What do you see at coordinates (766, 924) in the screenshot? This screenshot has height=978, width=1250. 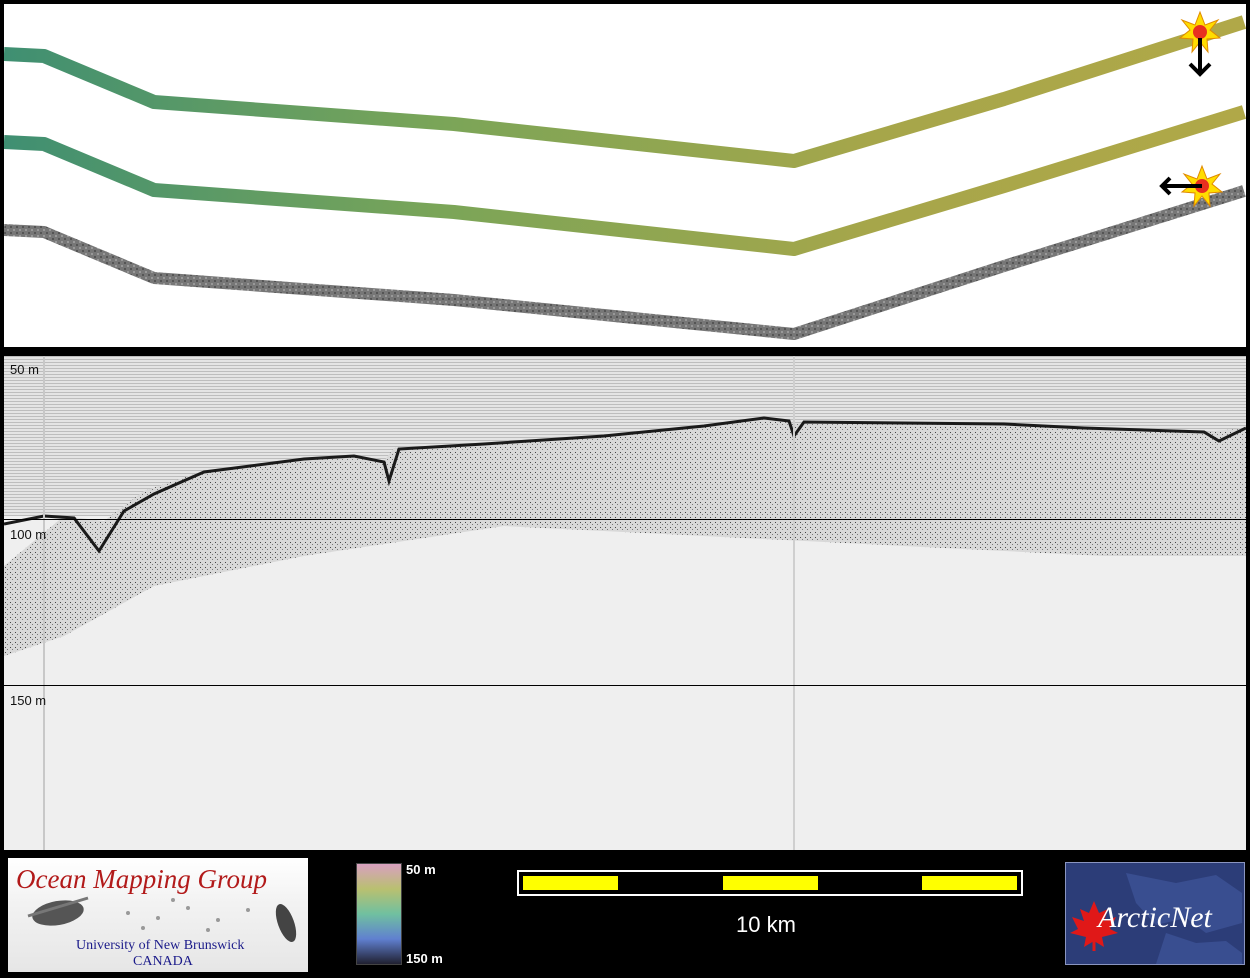 I see `scale-bar-label: 10 km` at bounding box center [766, 924].